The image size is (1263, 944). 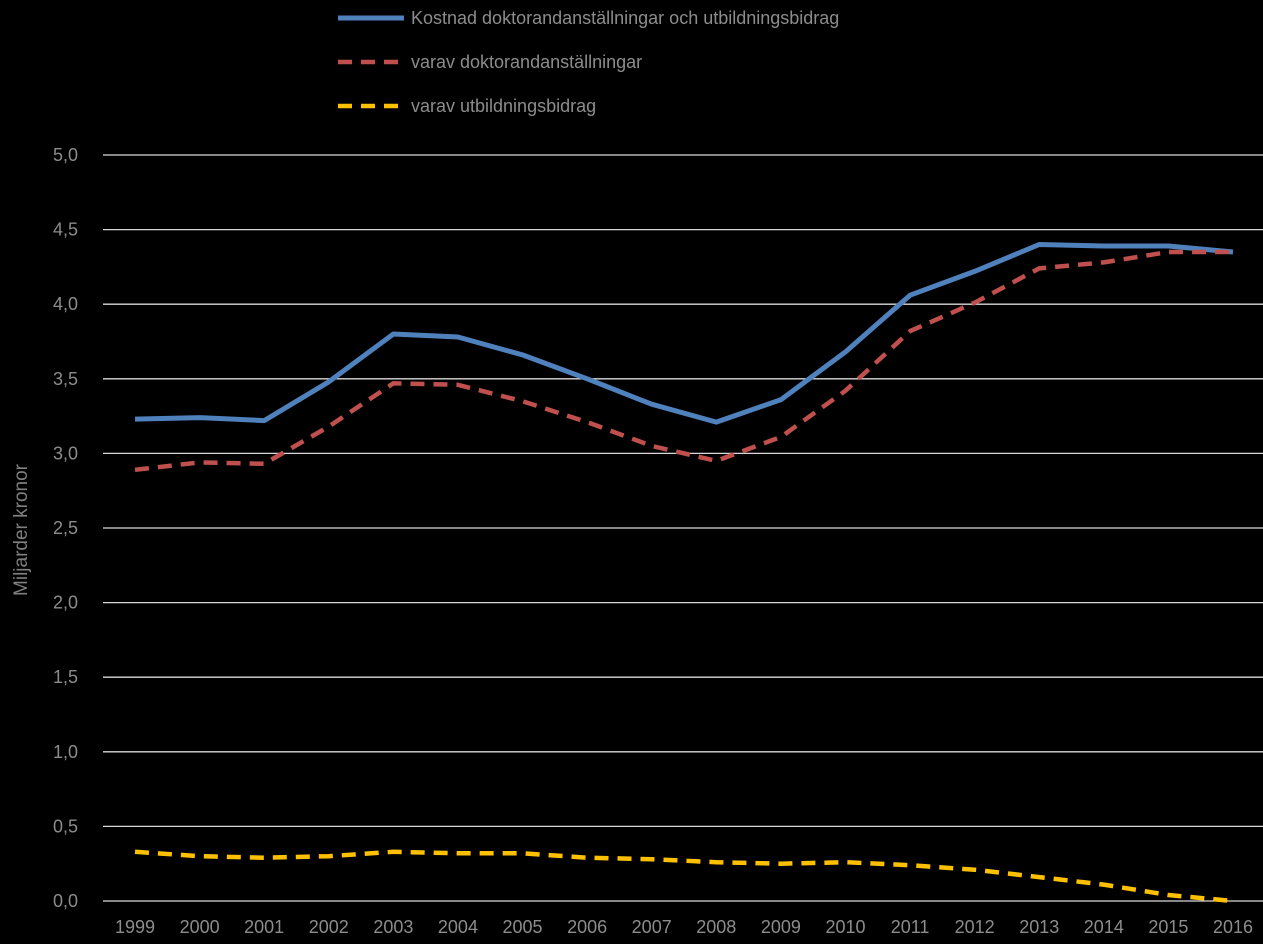 What do you see at coordinates (65, 901) in the screenshot?
I see `y-tick-label: 0,0` at bounding box center [65, 901].